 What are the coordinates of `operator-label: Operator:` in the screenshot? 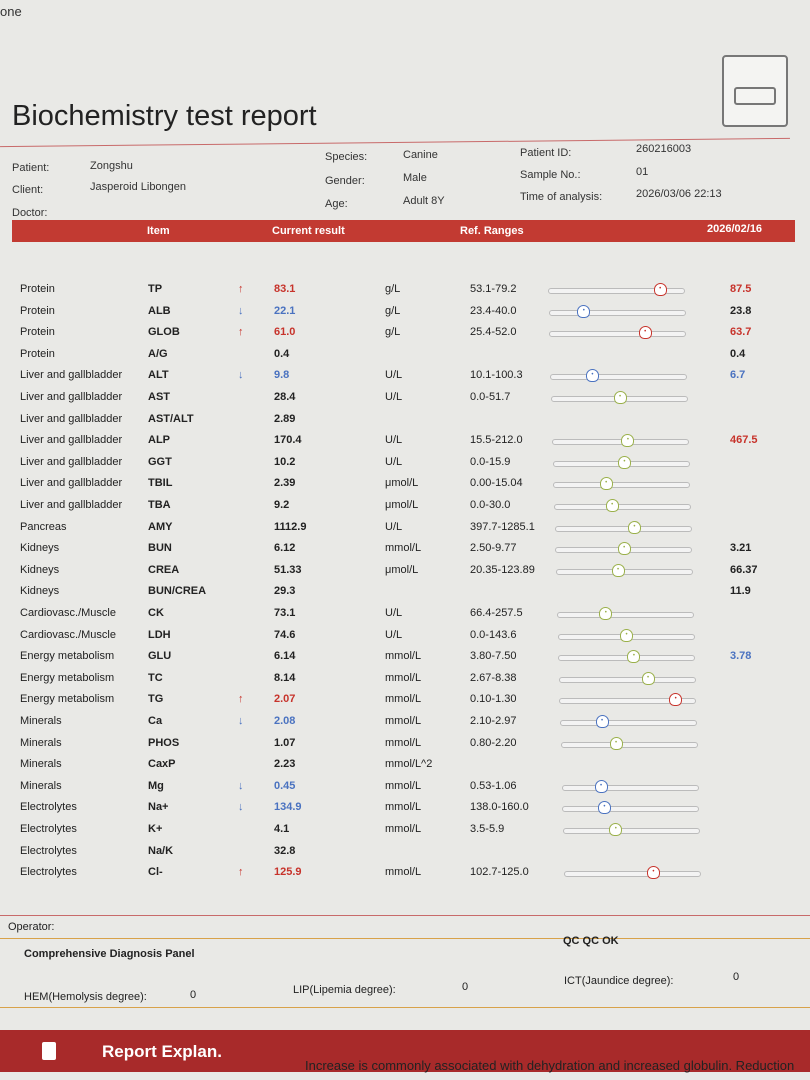 It's located at (31, 927).